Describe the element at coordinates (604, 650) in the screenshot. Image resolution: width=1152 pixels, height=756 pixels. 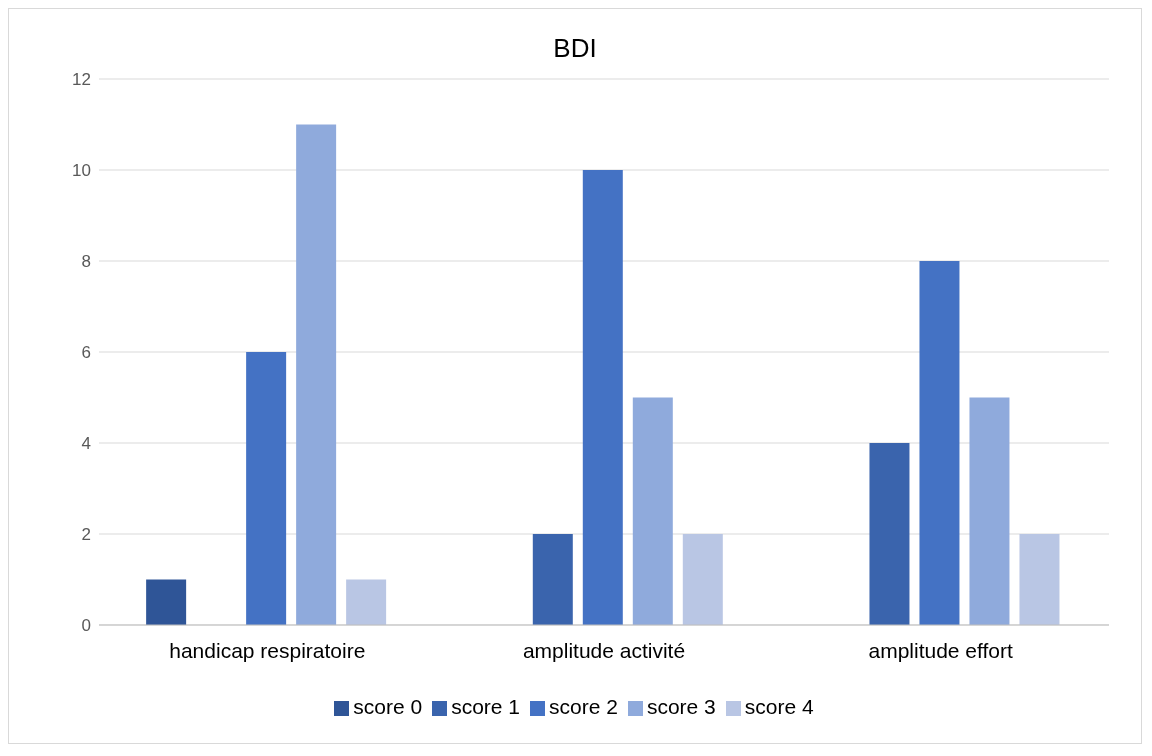
I see `x-tick-label: amplitude activité` at that location.